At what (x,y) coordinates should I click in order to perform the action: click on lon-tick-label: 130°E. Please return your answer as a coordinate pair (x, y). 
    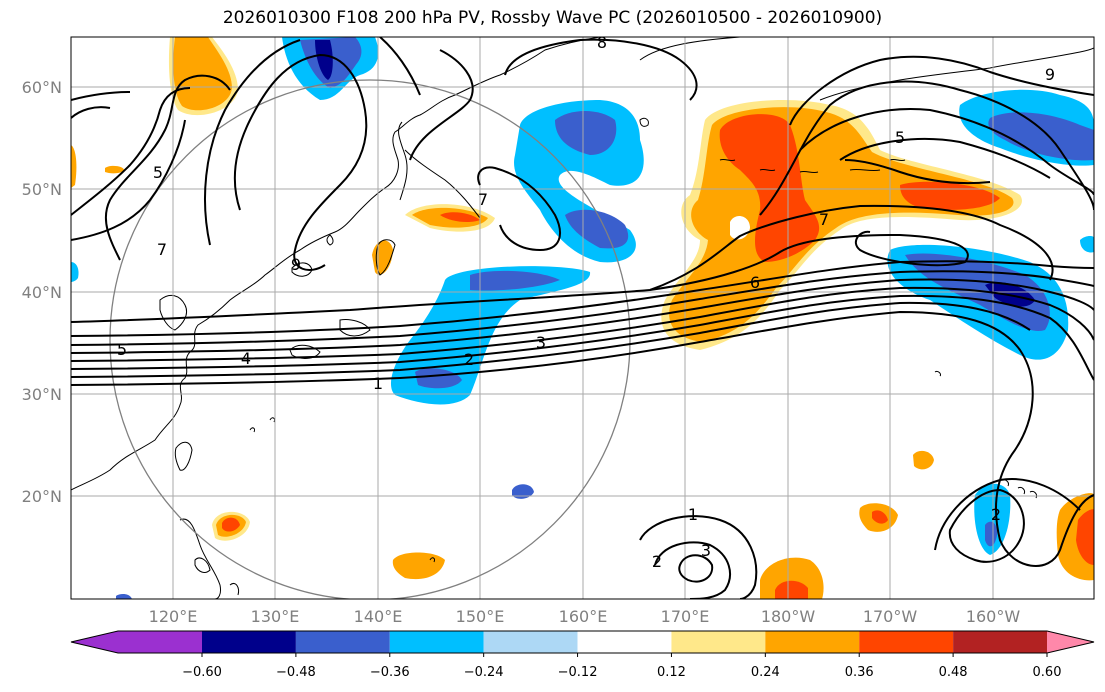
    Looking at the image, I should click on (275, 616).